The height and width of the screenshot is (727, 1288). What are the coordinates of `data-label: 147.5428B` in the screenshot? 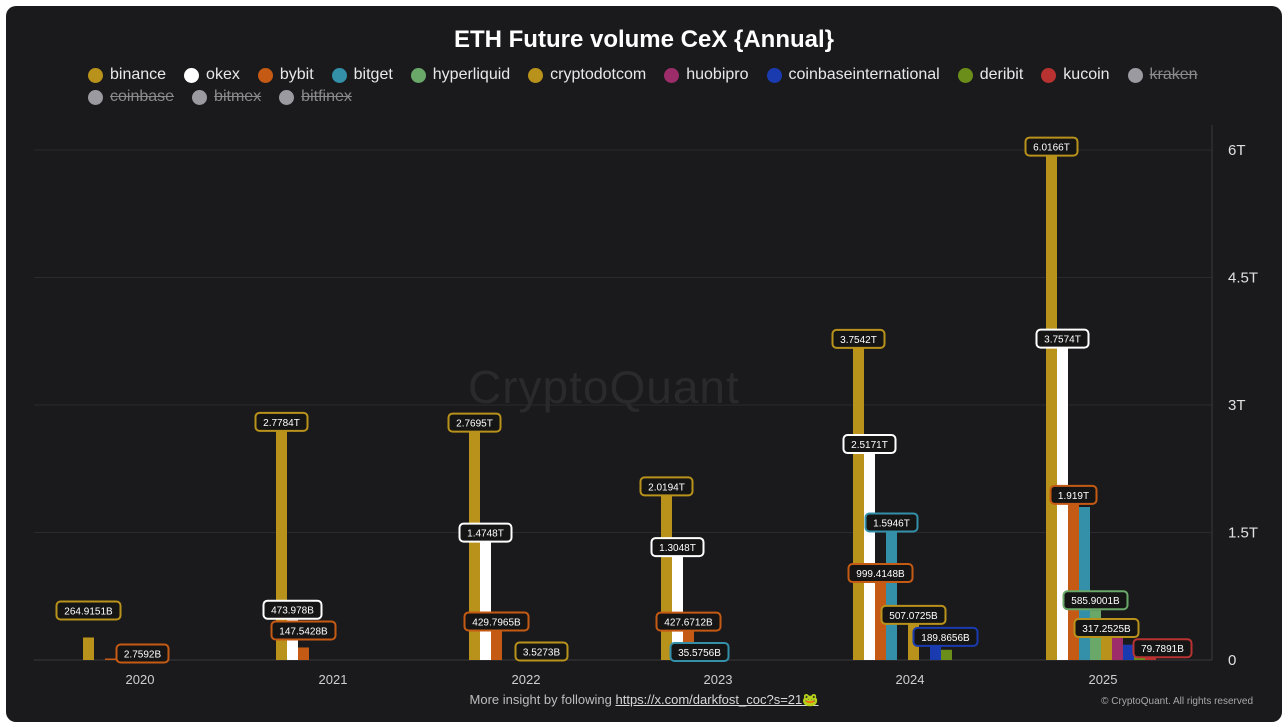 It's located at (303, 630).